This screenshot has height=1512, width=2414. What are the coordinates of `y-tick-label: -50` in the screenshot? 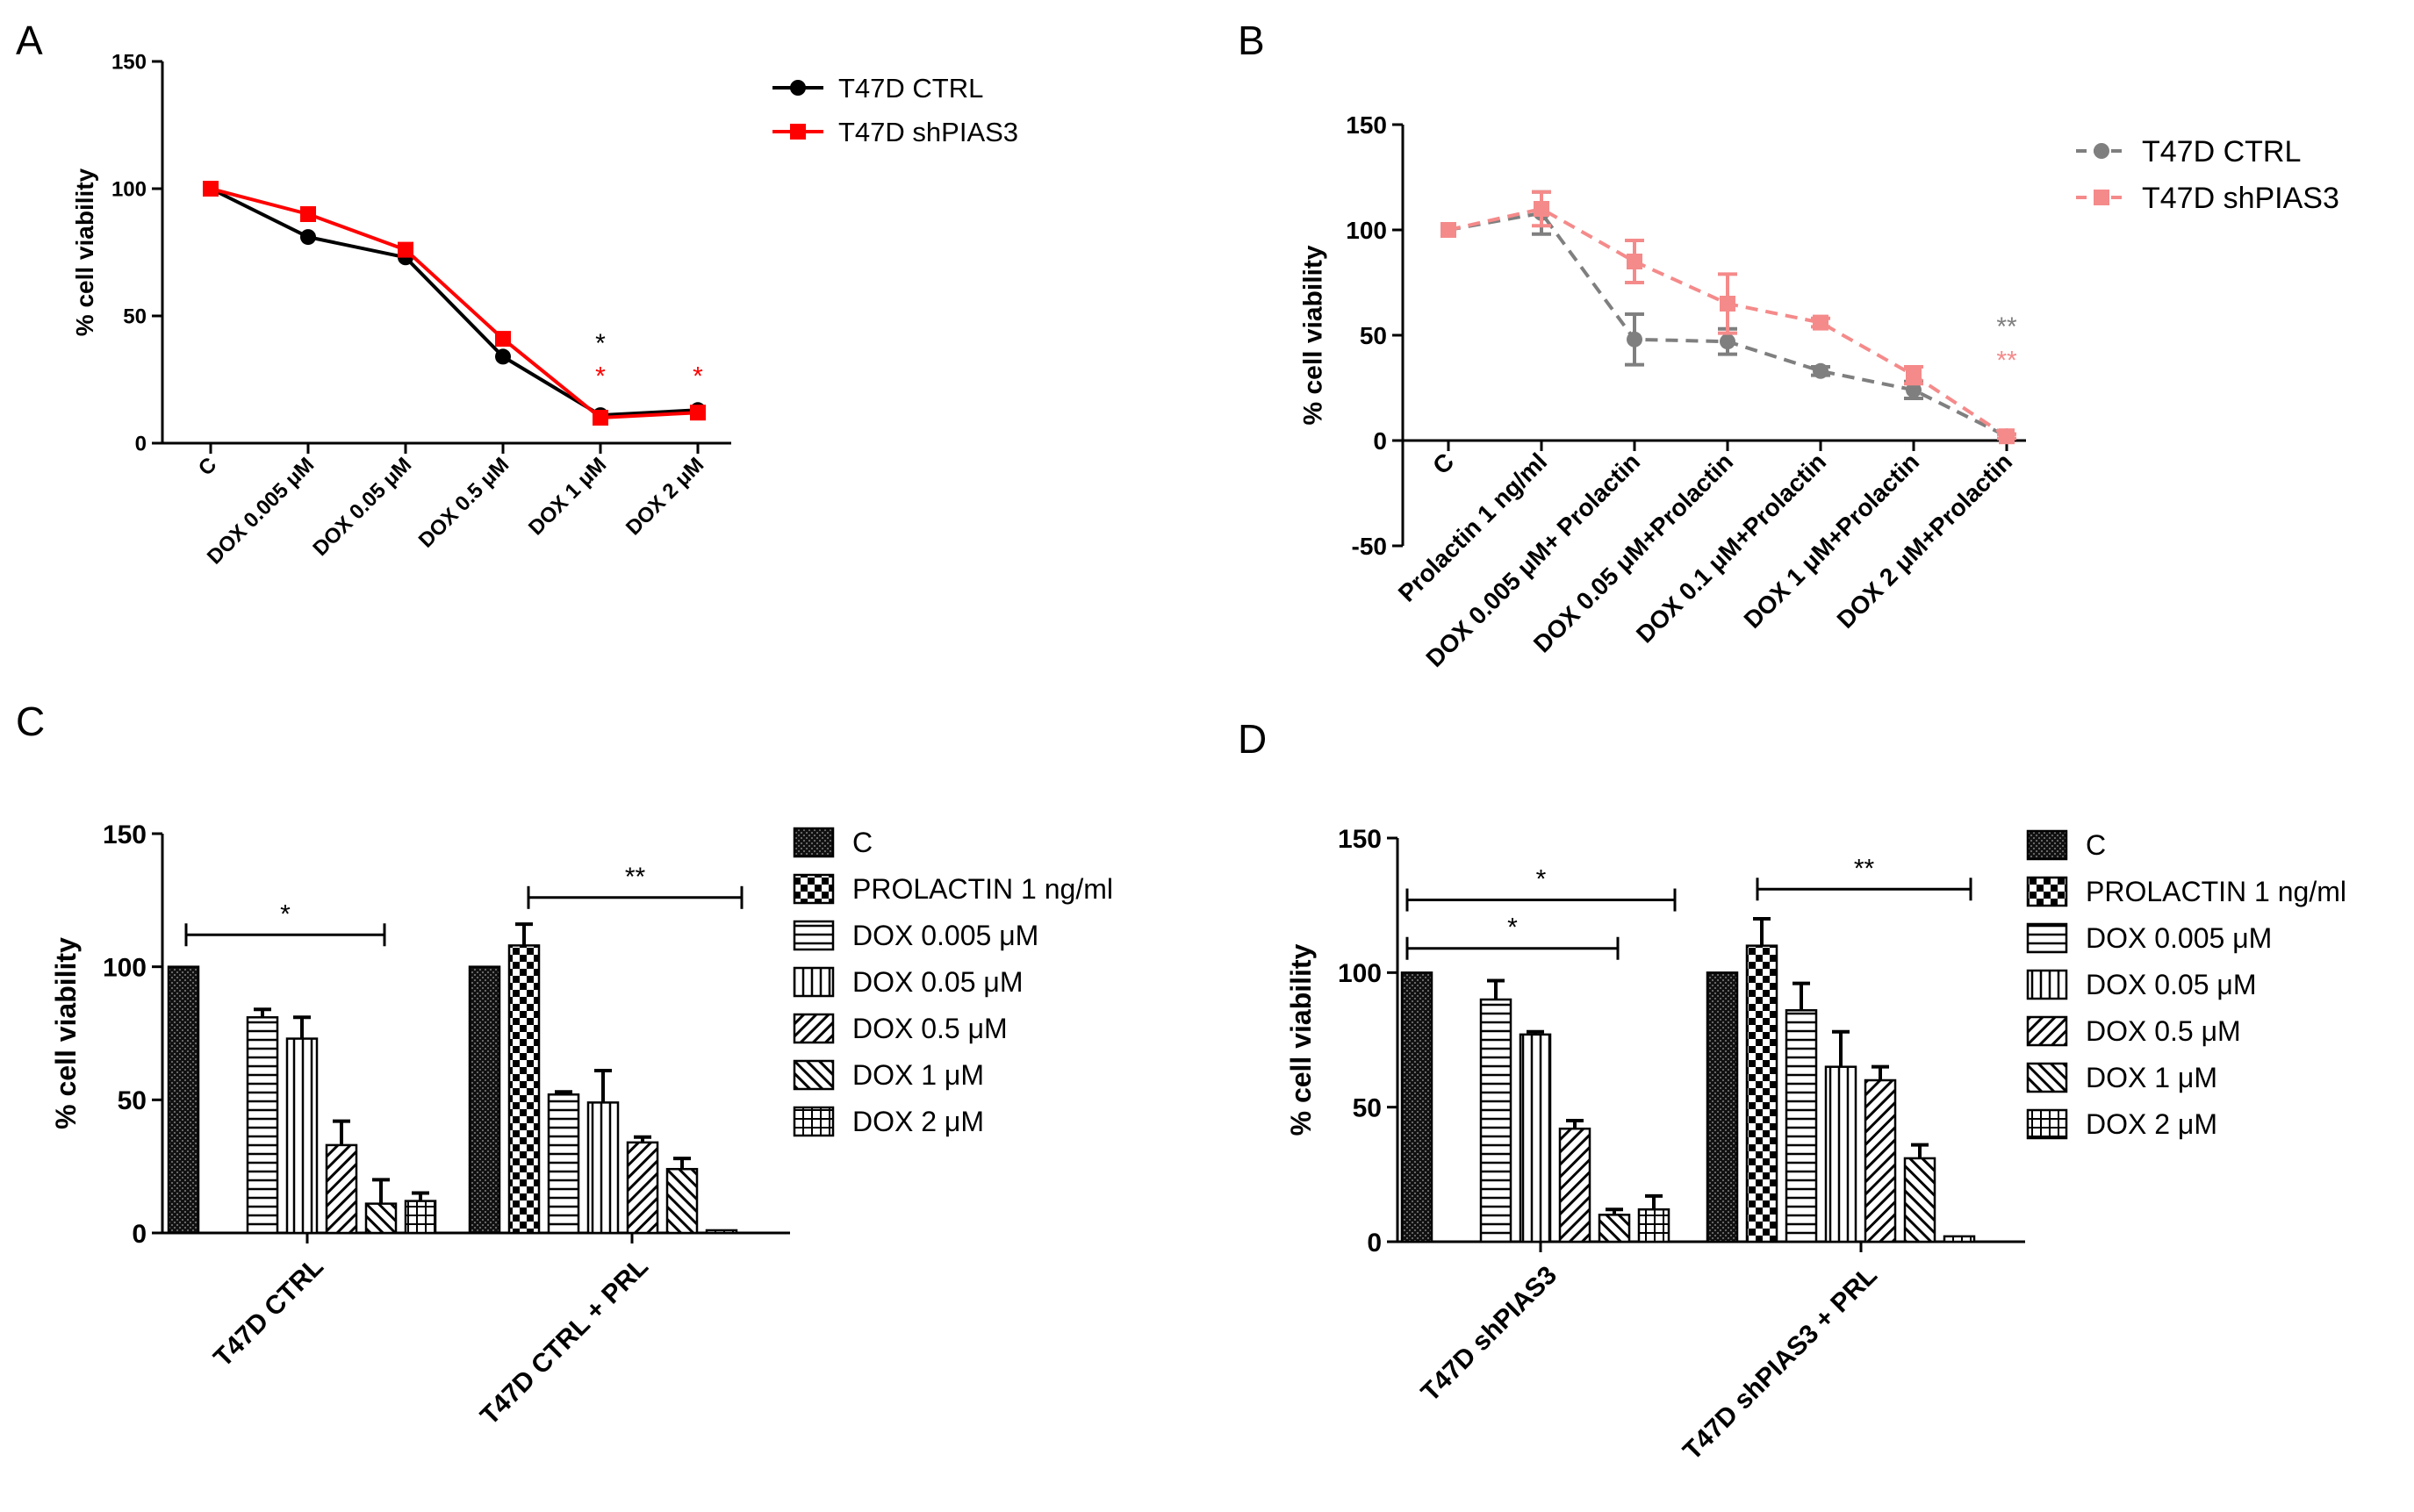 It's located at (1369, 546).